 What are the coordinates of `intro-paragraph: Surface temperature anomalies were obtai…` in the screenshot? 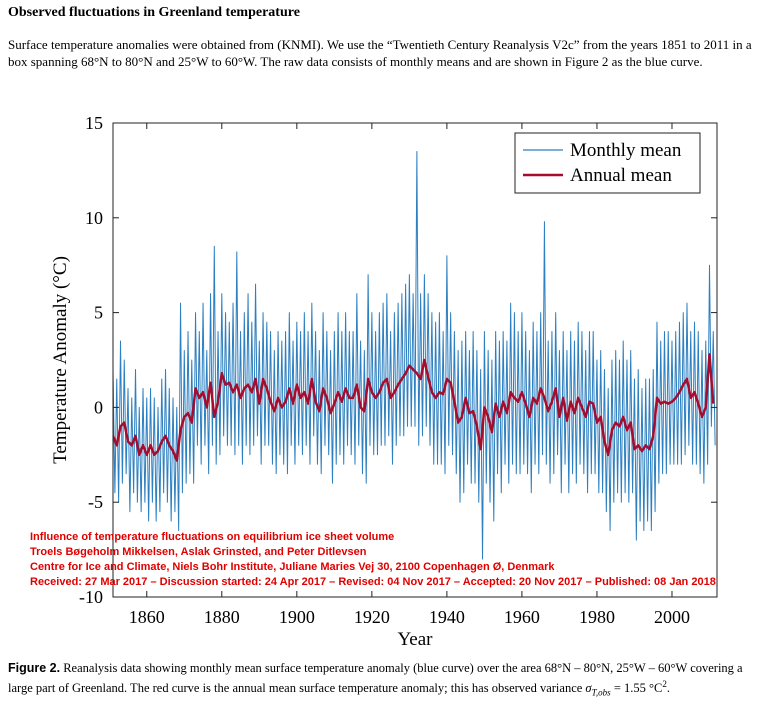 It's located at (380, 53).